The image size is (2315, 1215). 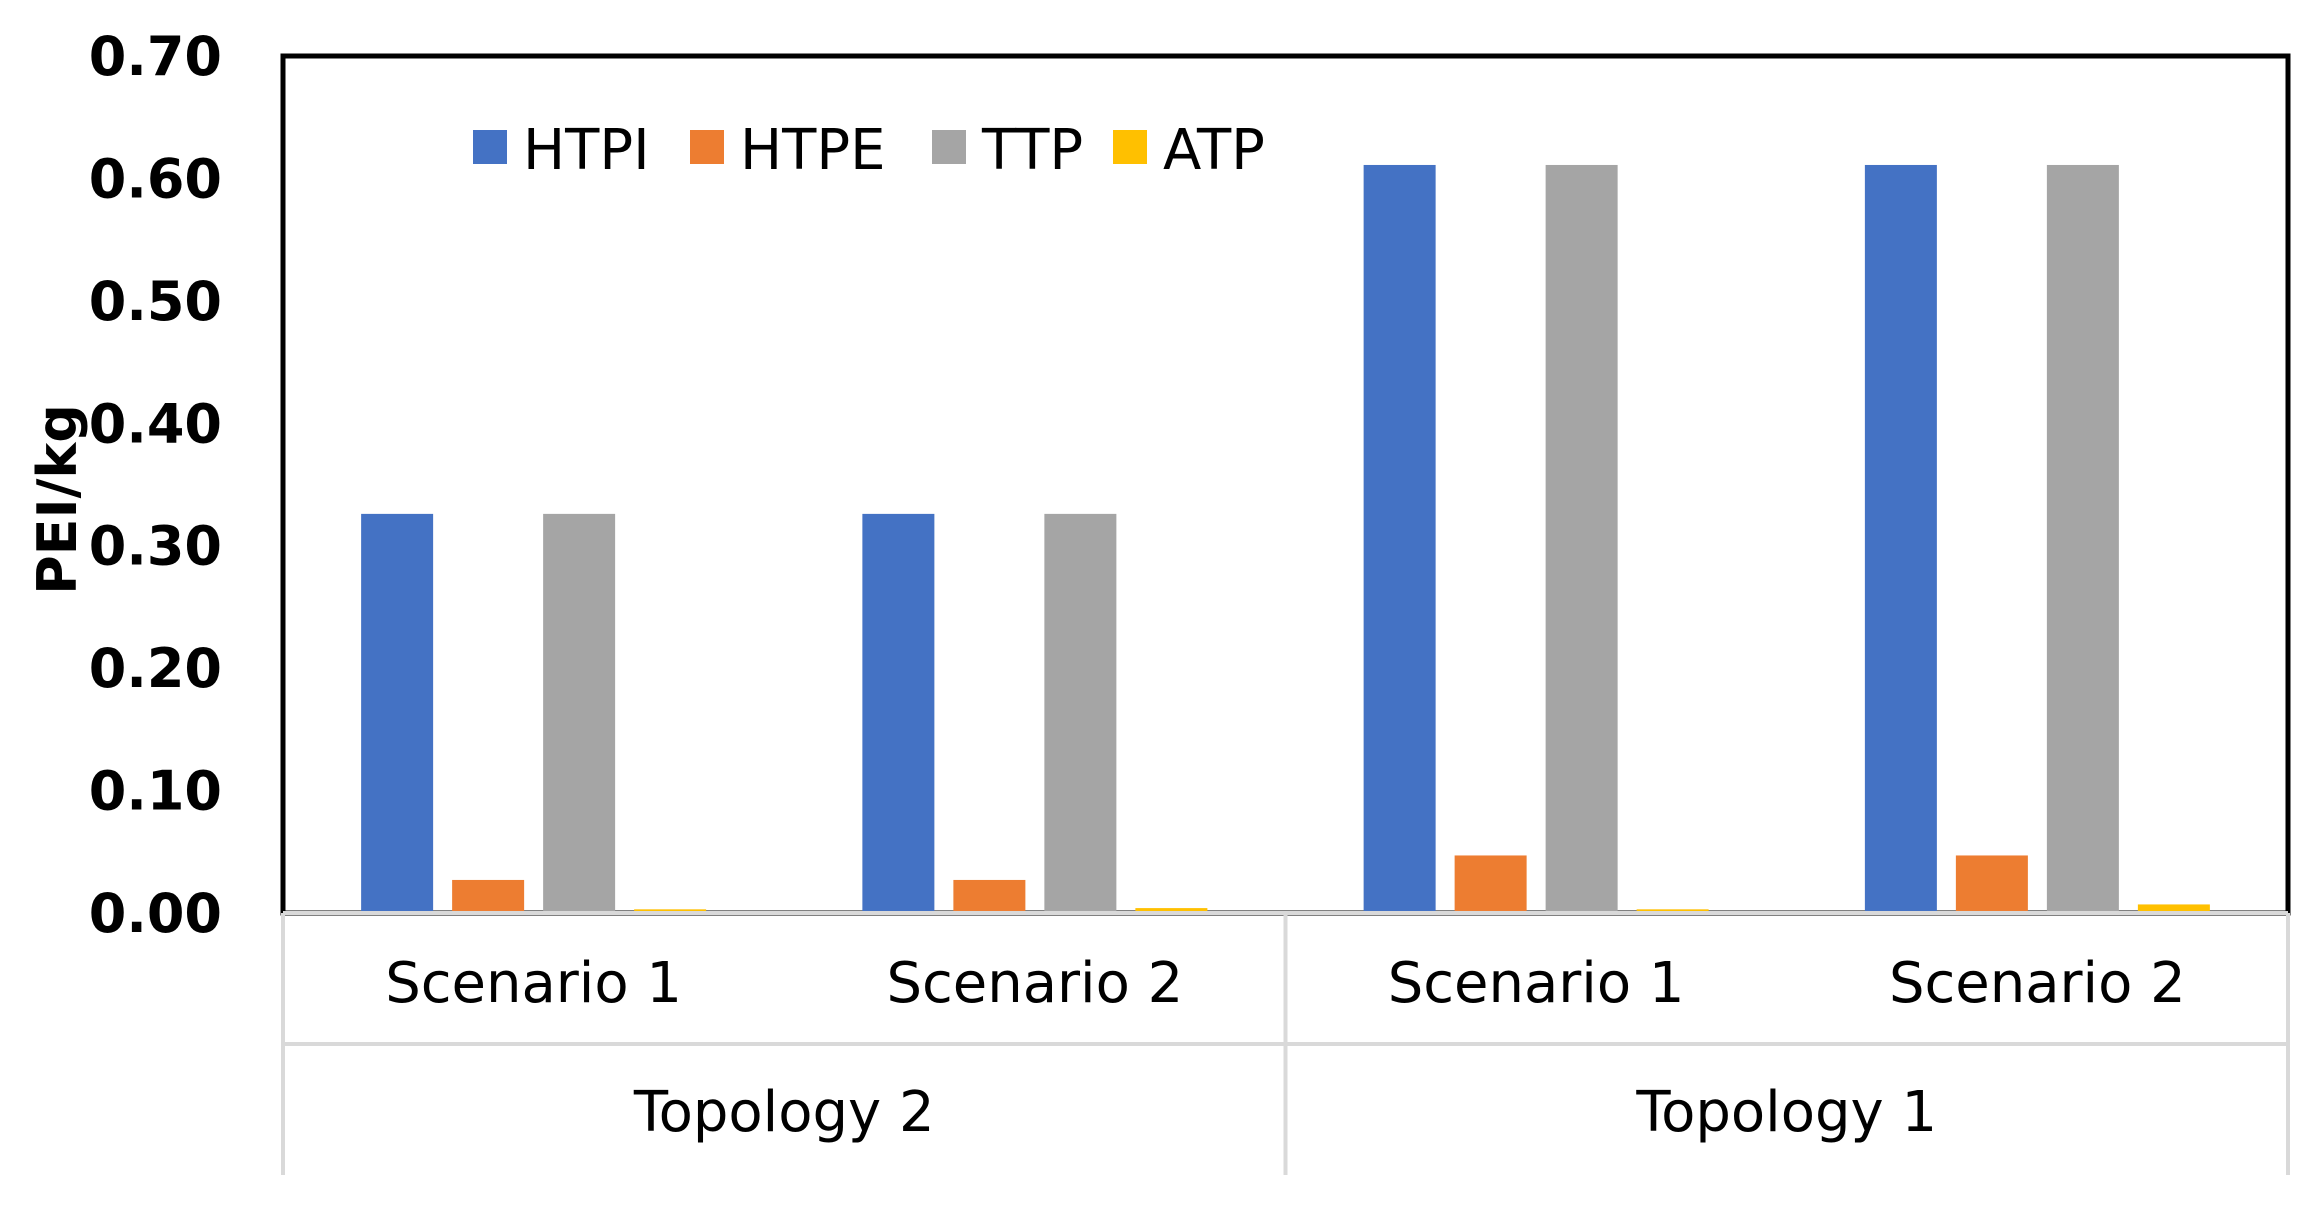 I want to click on y-axis-label: PEI/kg, so click(x=57, y=499).